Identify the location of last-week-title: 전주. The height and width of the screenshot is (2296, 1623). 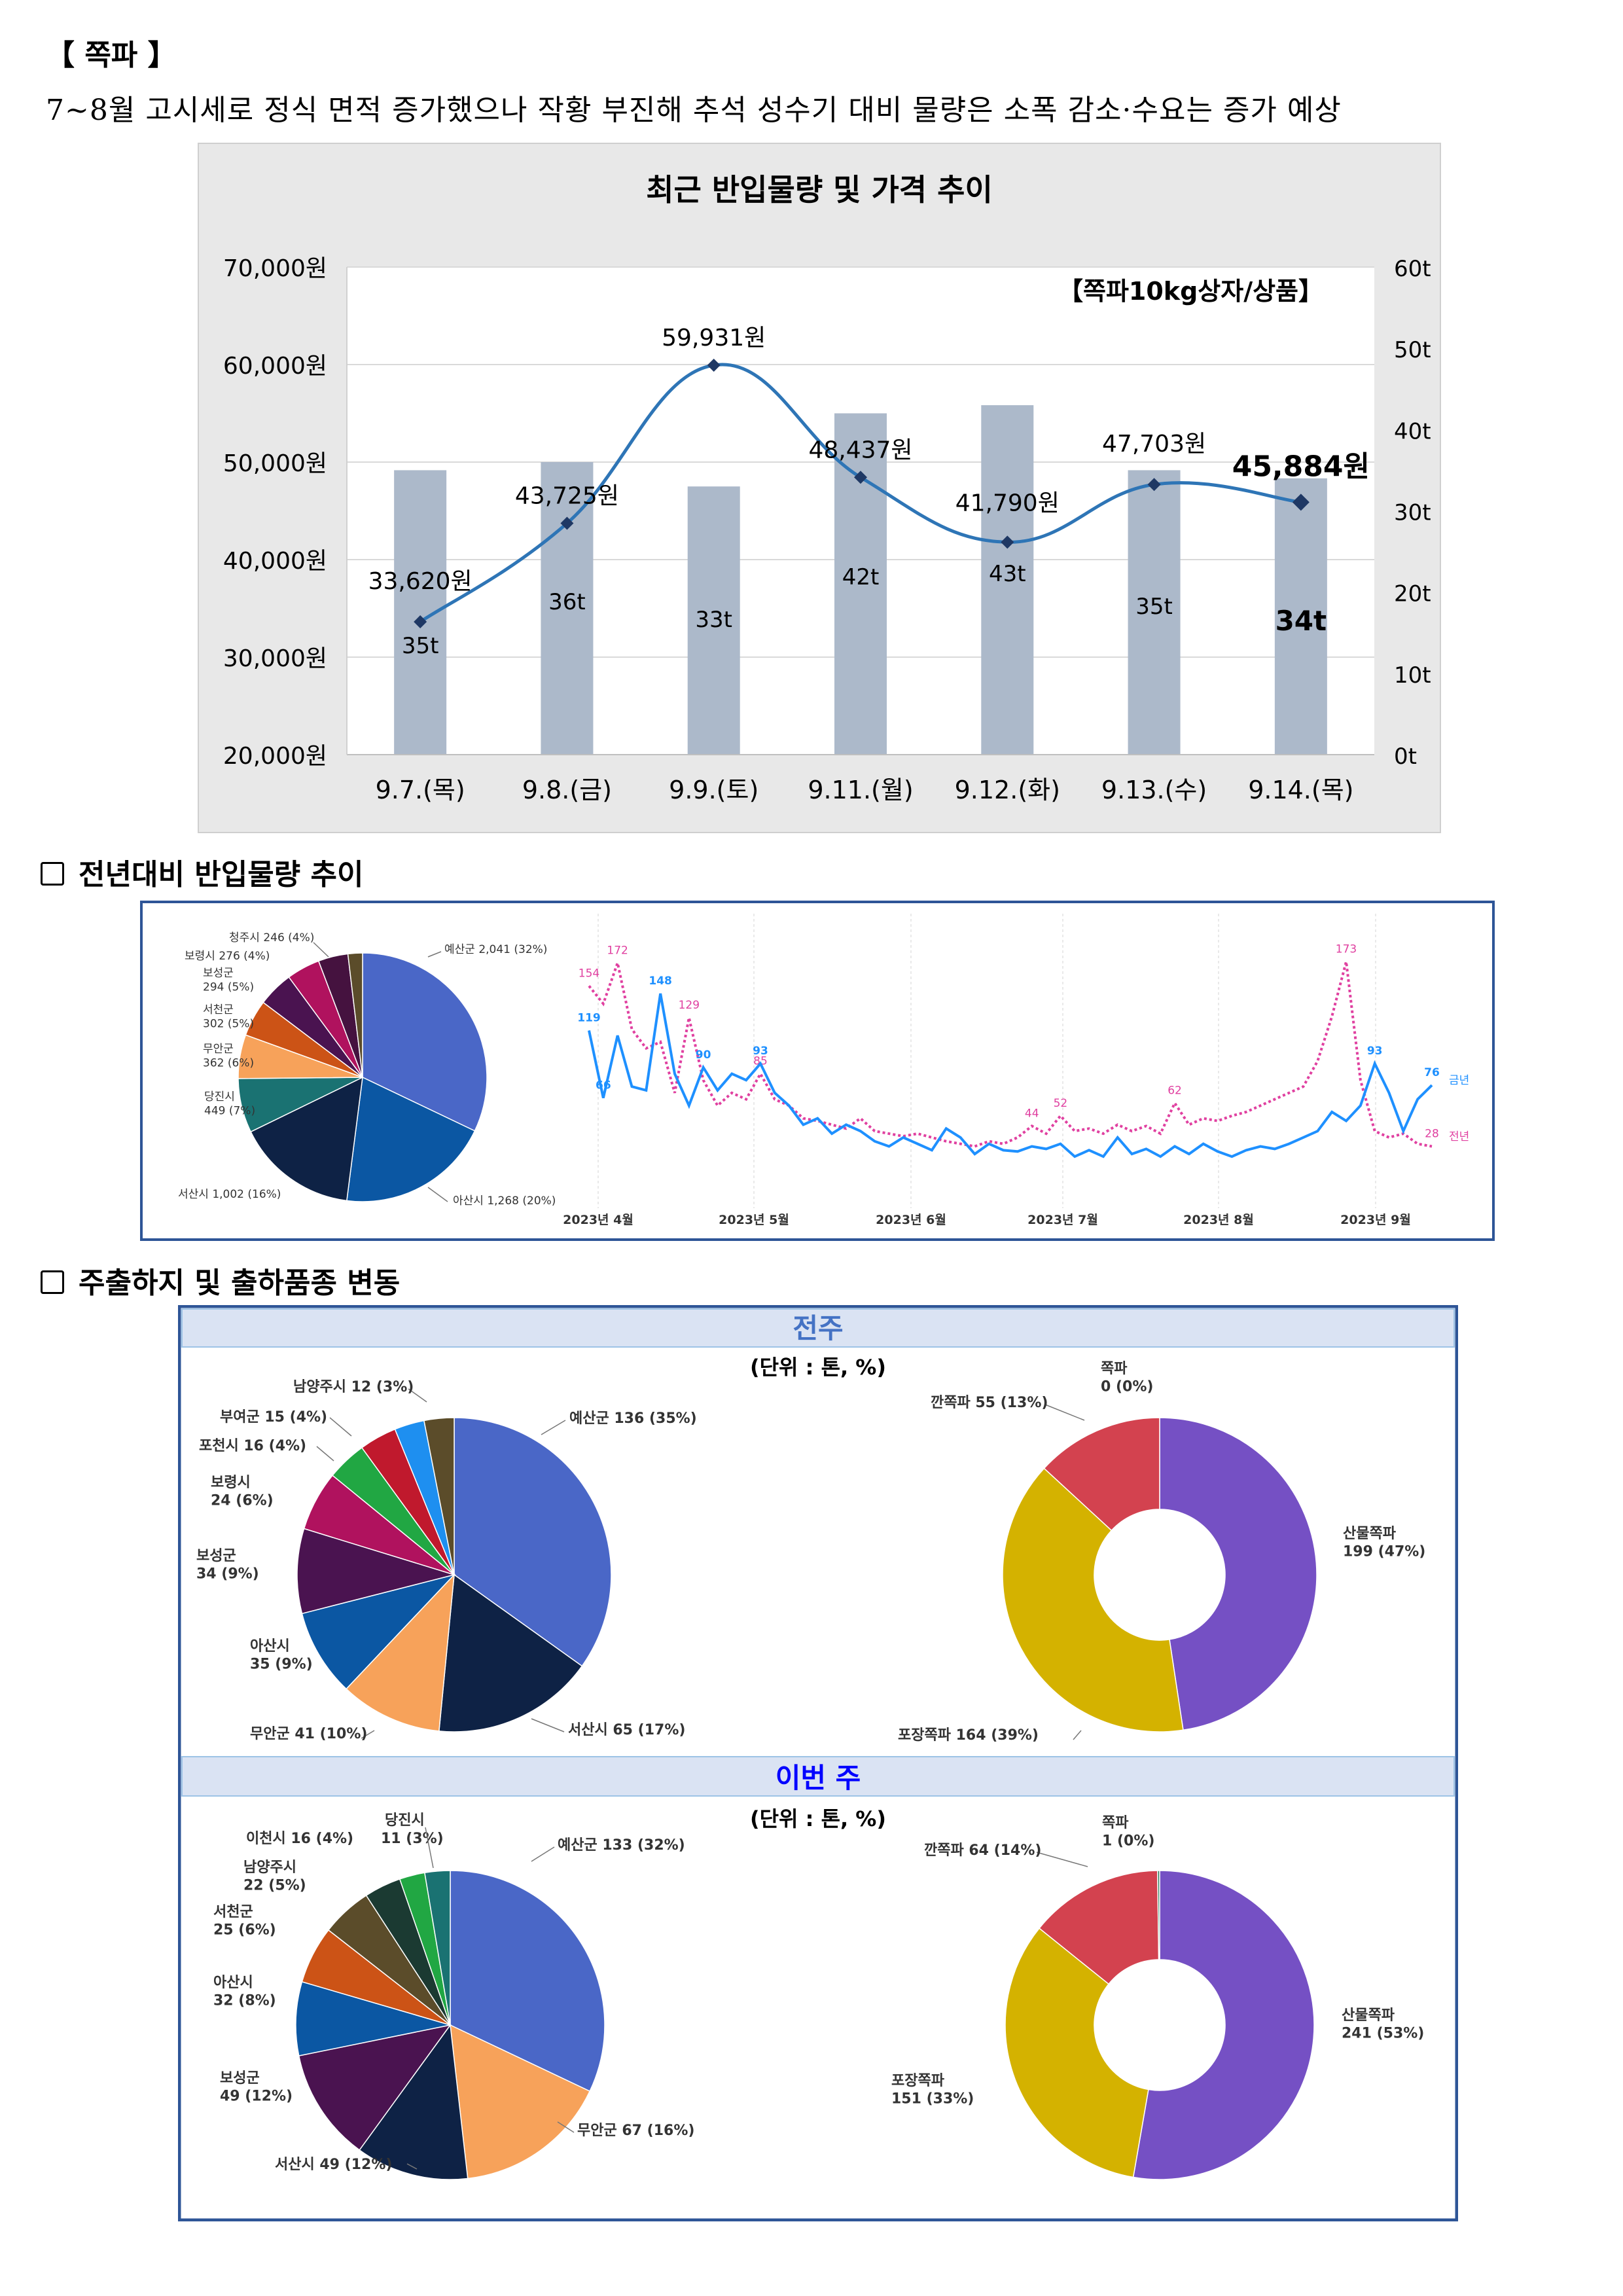
(818, 1328).